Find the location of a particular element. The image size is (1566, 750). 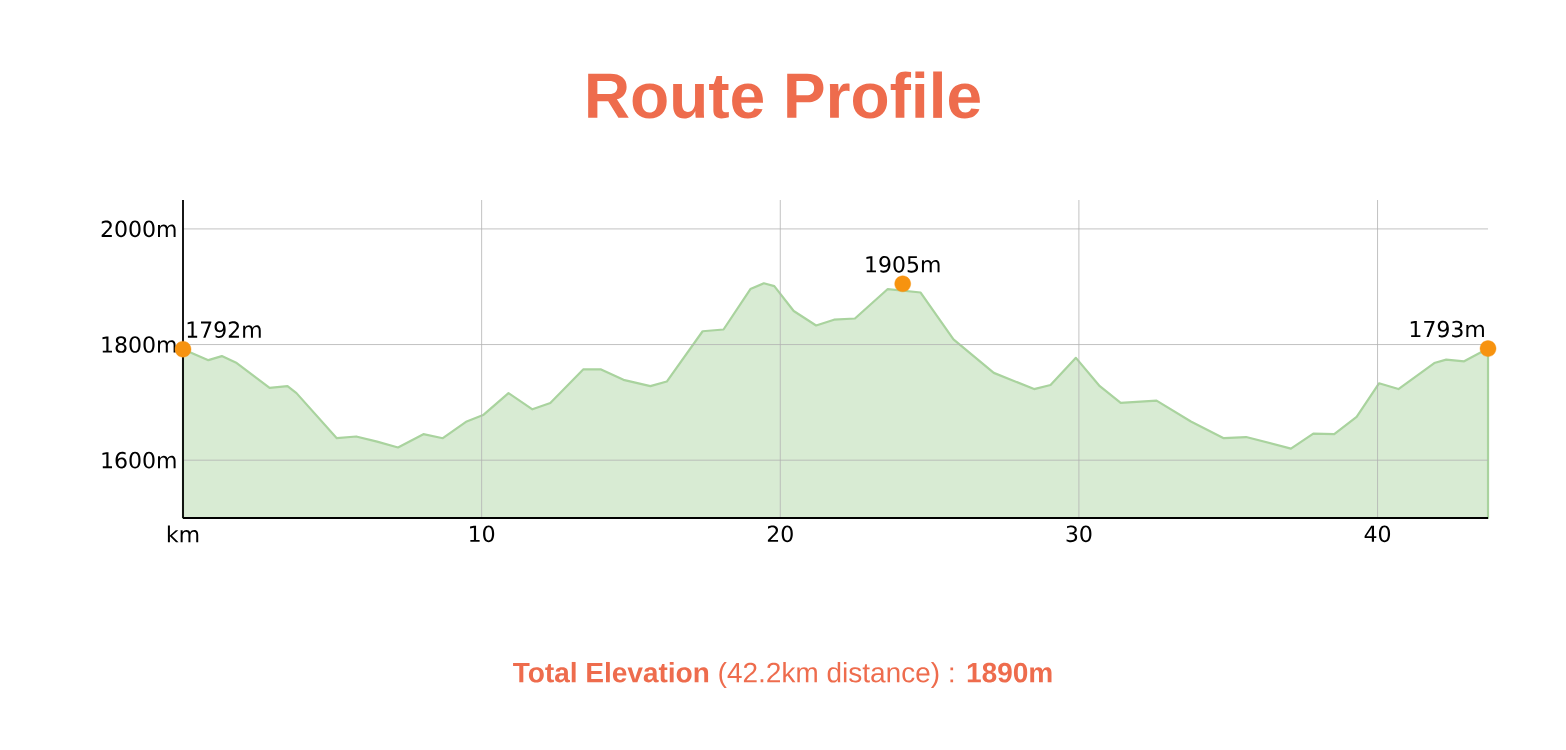

x-tick-label: 40 is located at coordinates (1377, 534).